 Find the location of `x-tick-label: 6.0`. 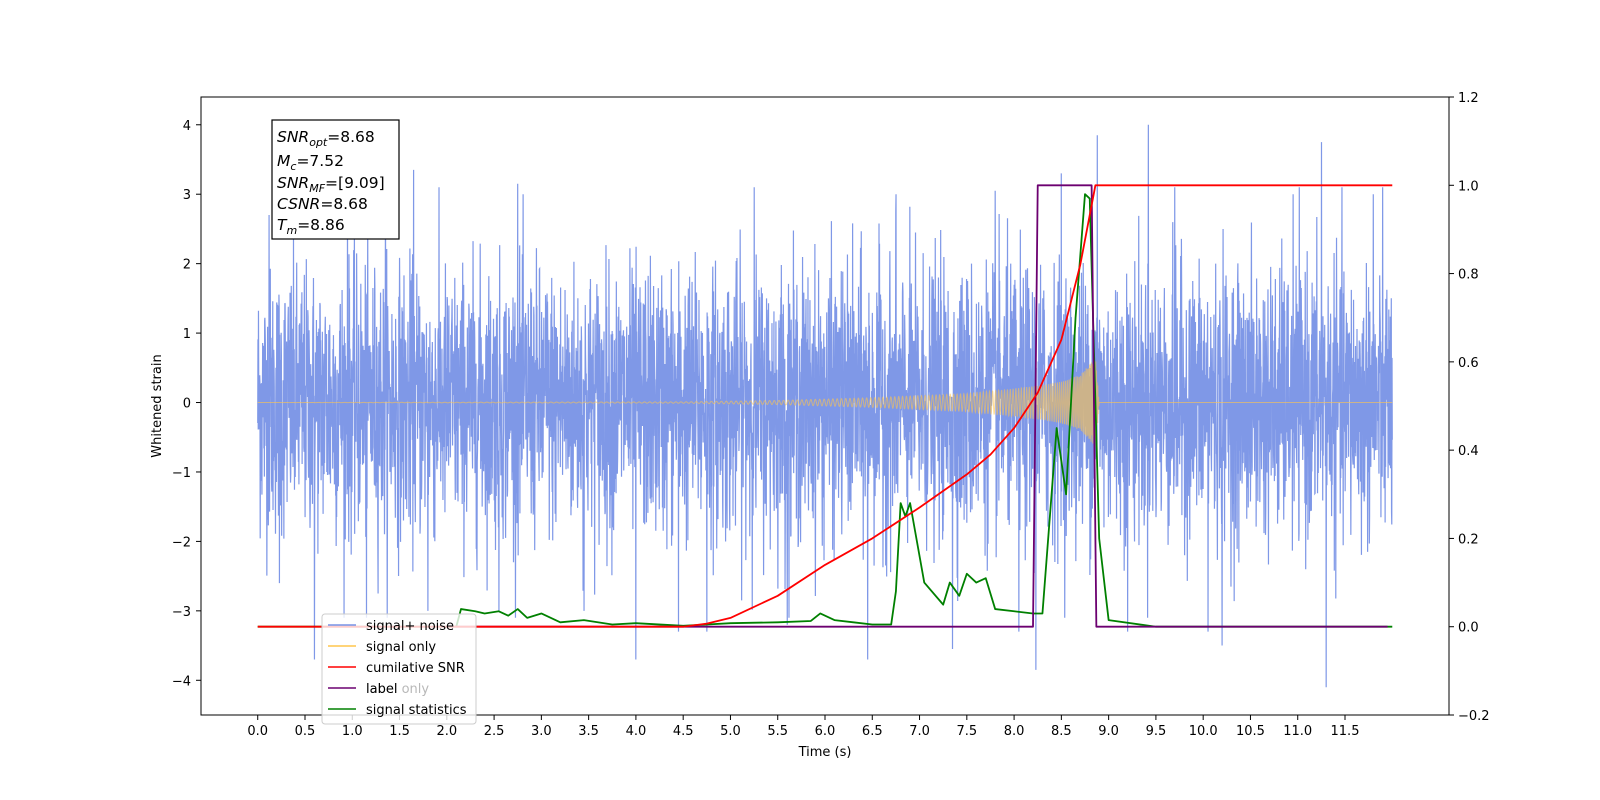

x-tick-label: 6.0 is located at coordinates (825, 731).